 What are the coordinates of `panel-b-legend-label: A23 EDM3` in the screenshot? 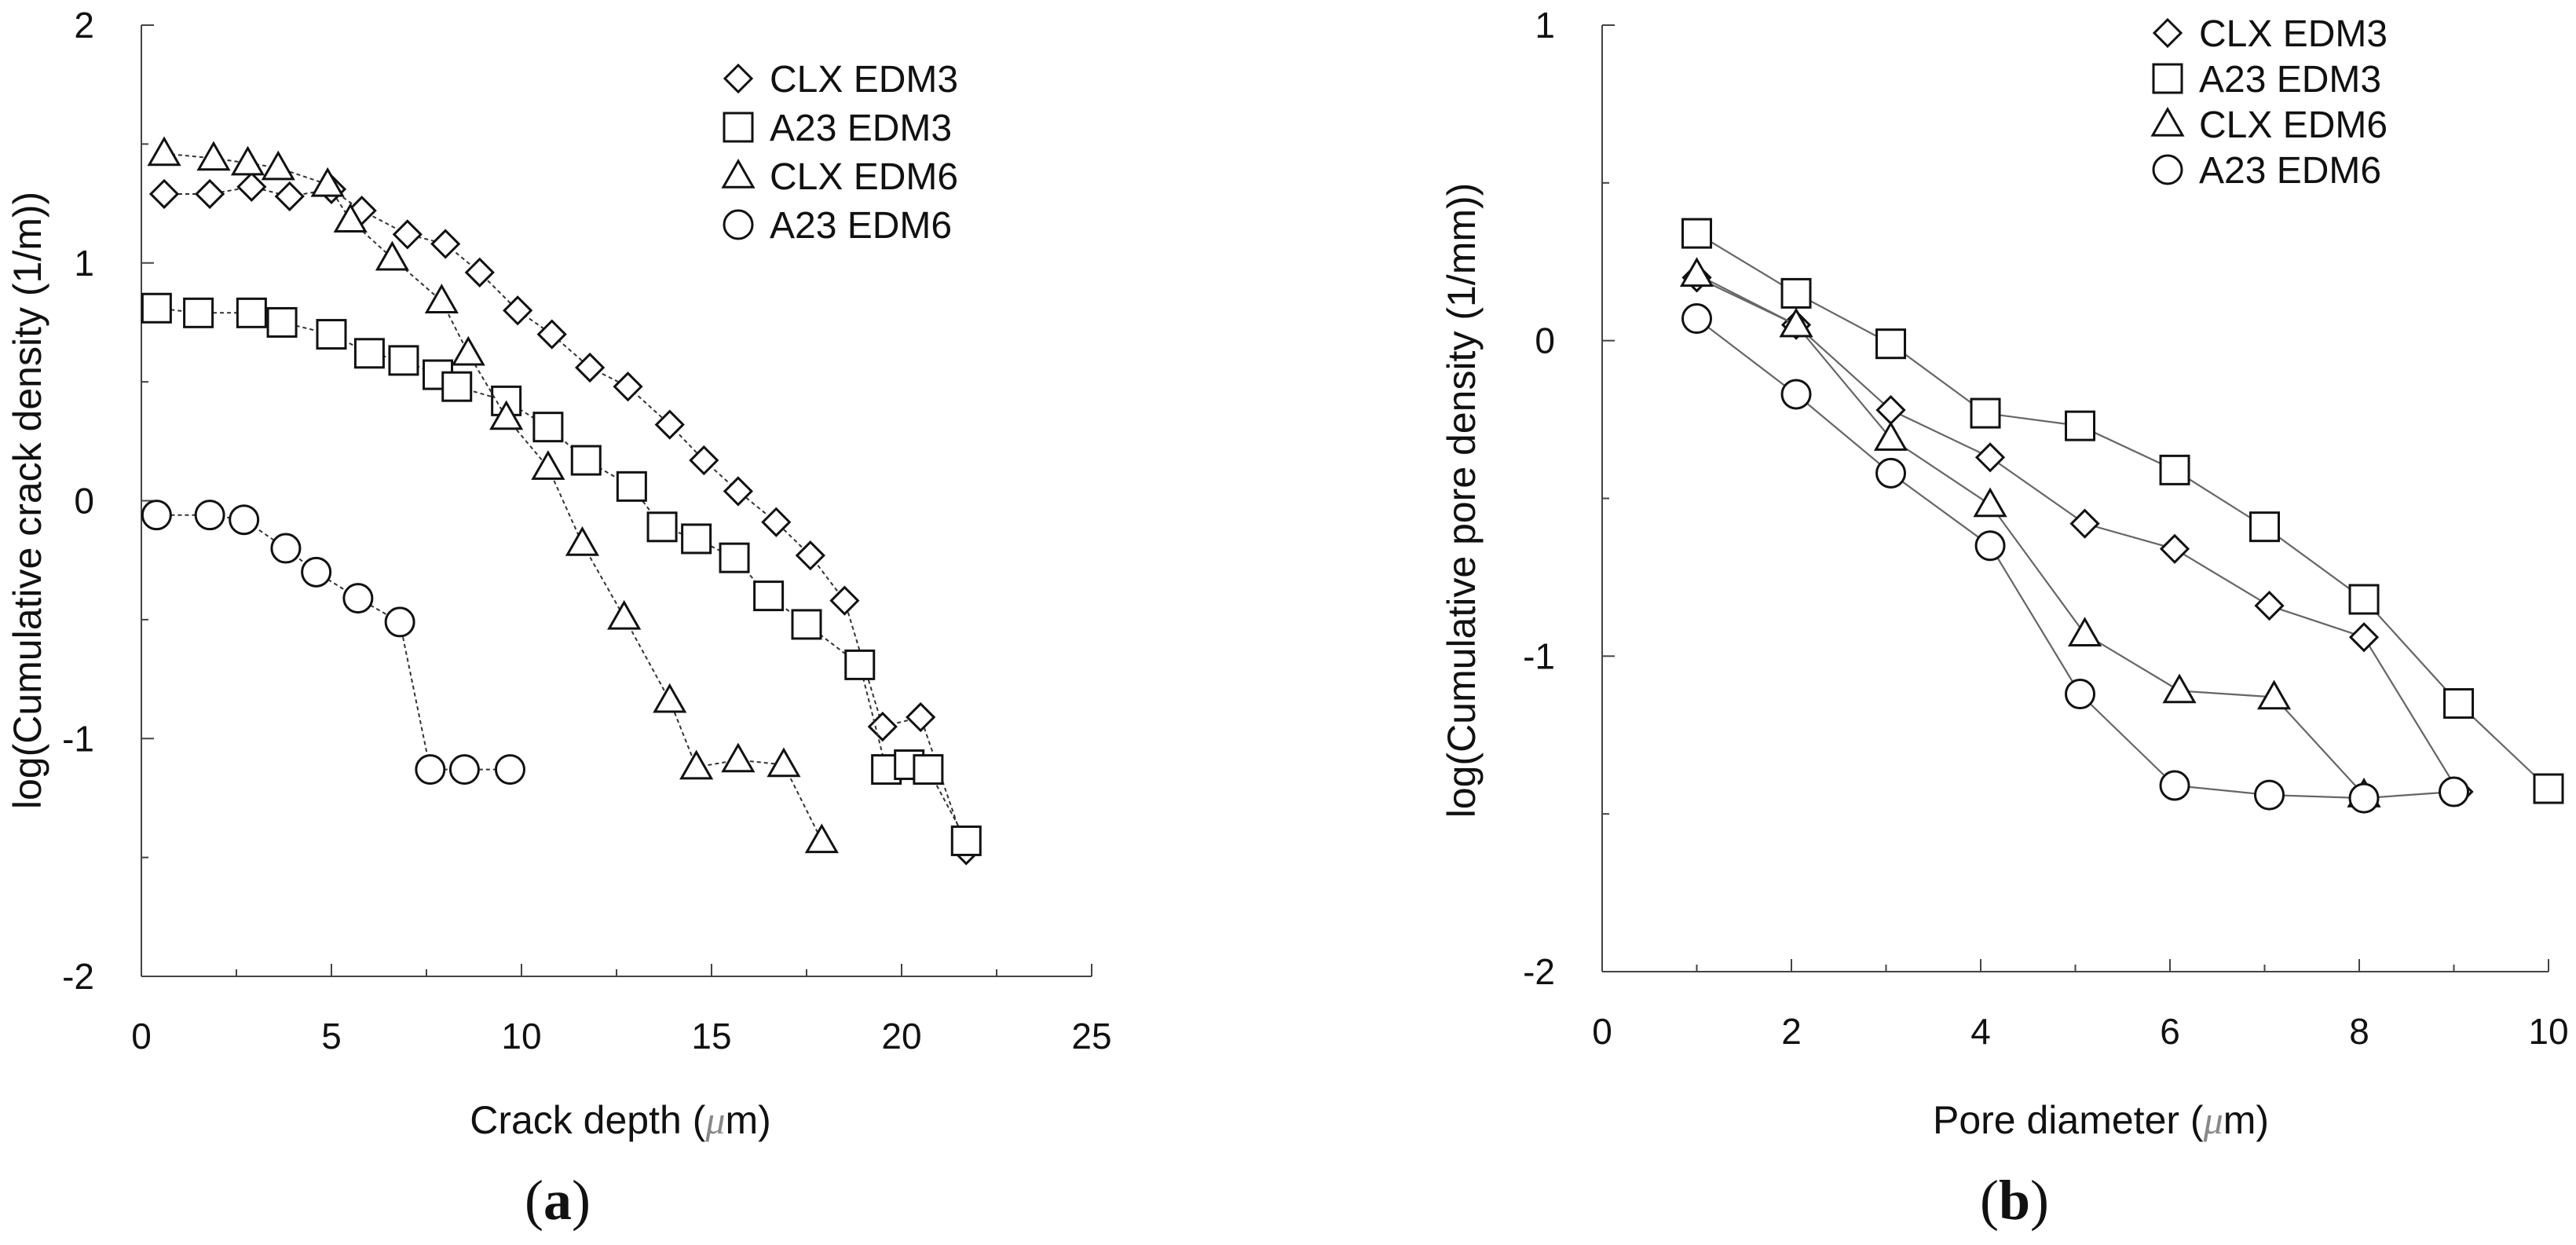 It's located at (2290, 80).